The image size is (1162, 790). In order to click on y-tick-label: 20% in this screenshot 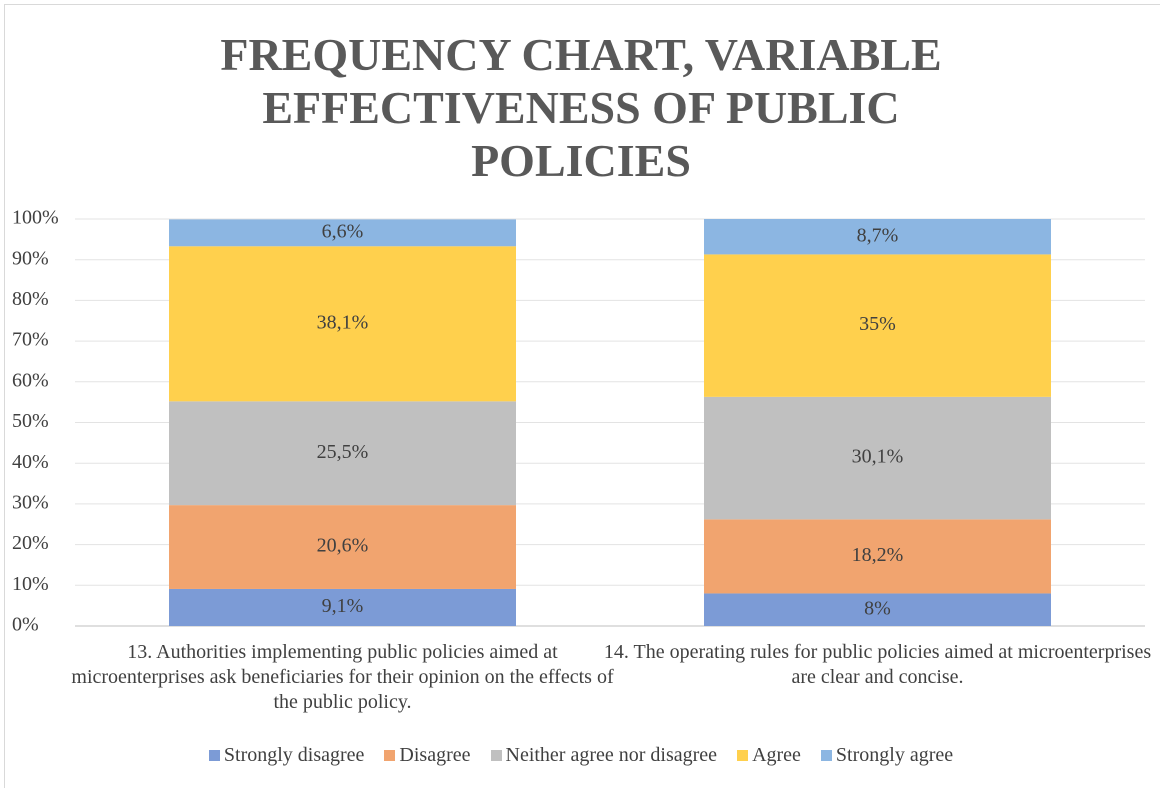, I will do `click(30, 543)`.